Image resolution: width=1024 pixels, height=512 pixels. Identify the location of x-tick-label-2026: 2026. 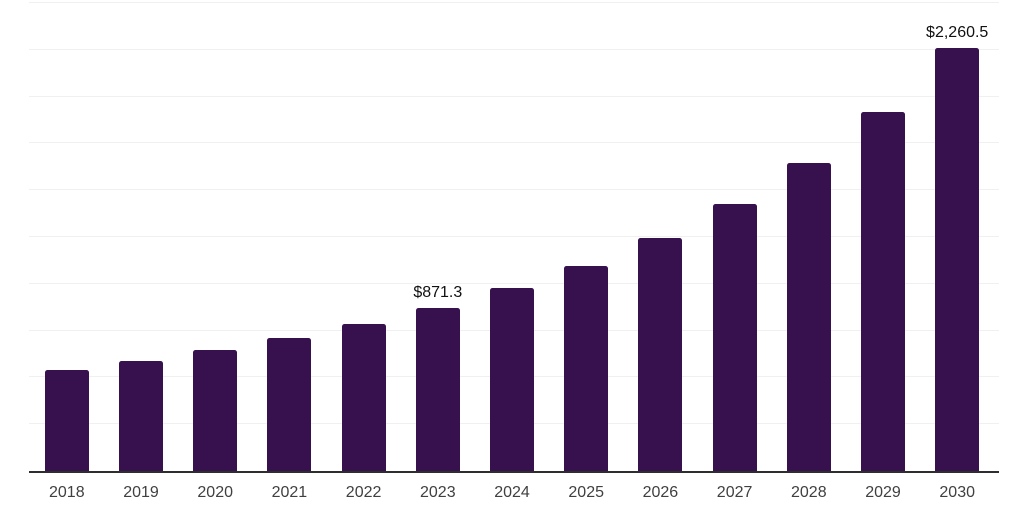
(660, 492).